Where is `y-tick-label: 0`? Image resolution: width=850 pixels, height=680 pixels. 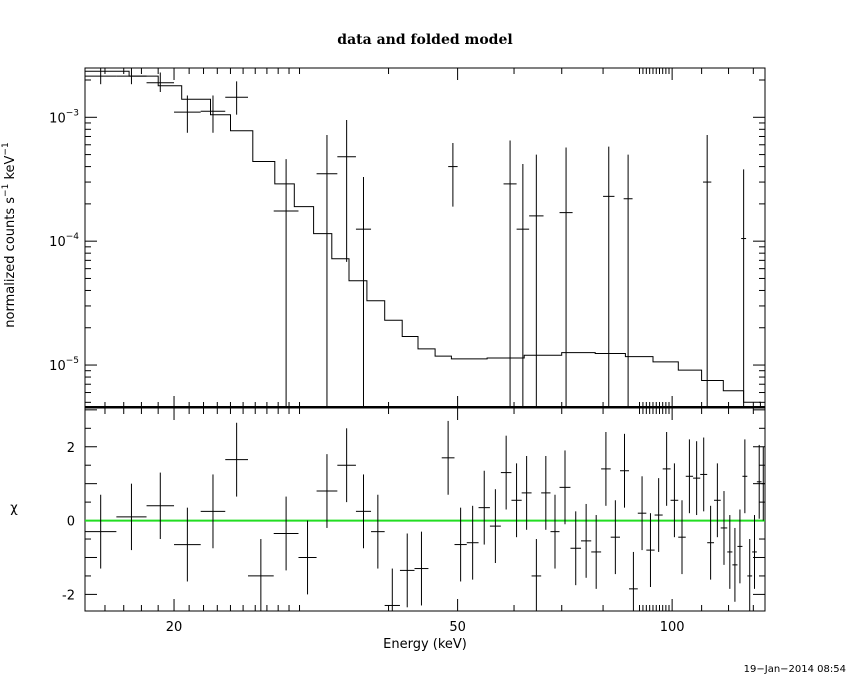
y-tick-label: 0 is located at coordinates (71, 522).